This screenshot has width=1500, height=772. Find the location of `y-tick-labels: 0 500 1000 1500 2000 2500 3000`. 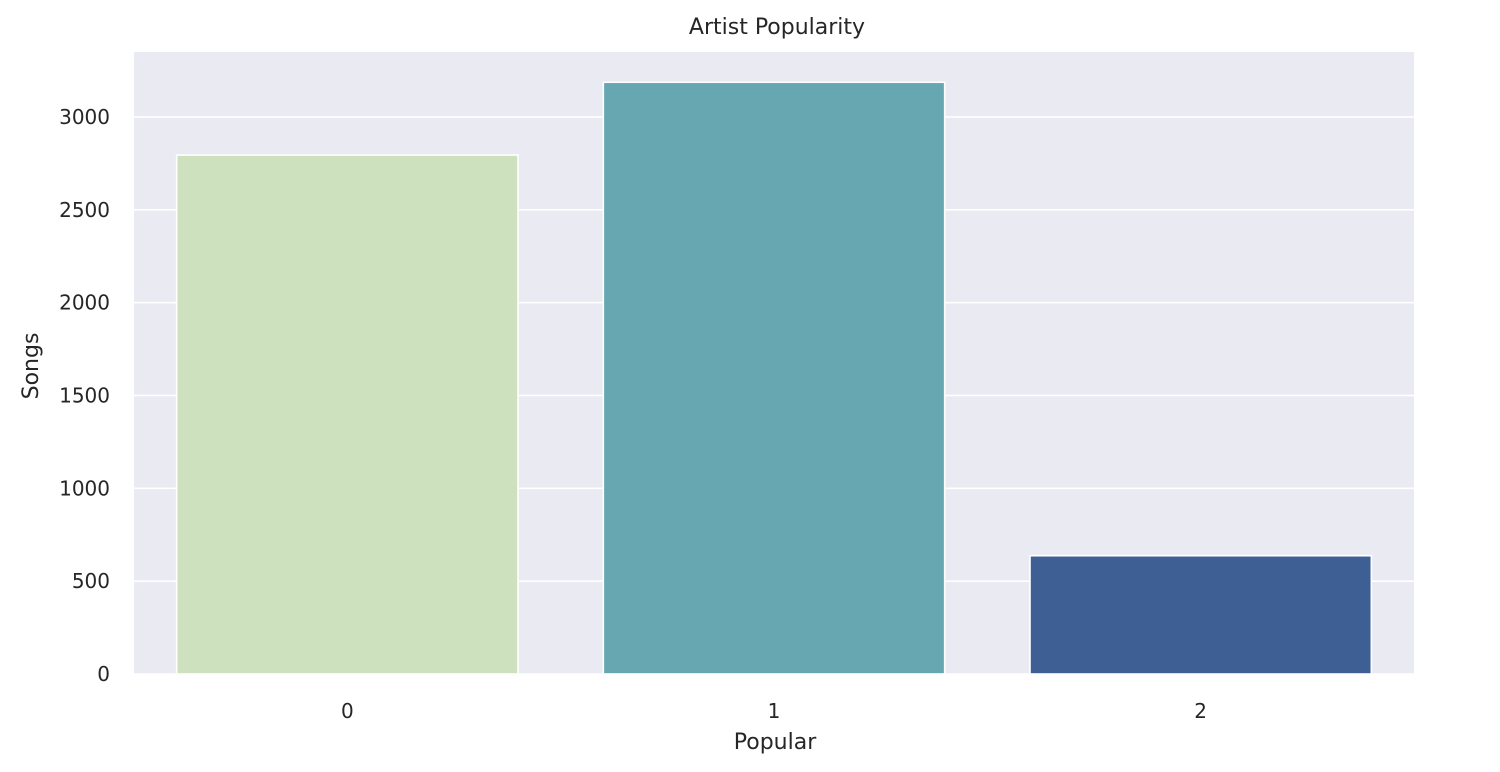

y-tick-labels: 0 500 1000 1500 2000 2500 3000 is located at coordinates (84, 395).